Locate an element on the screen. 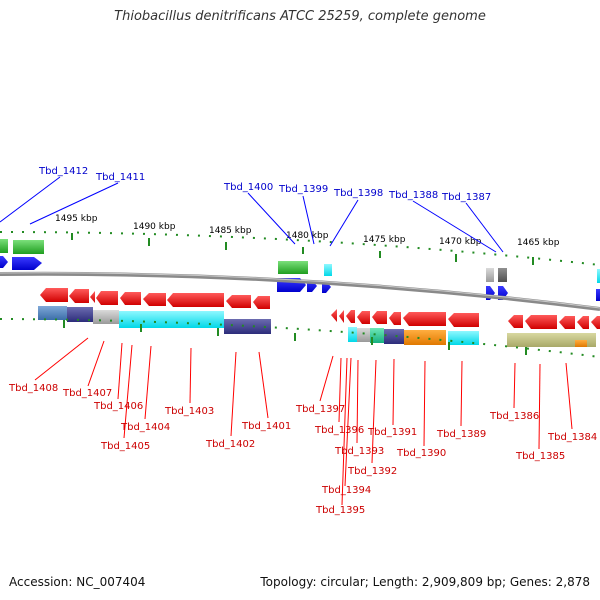 The width and height of the screenshot is (600, 600). gene-tbd-1411-cds is located at coordinates (27, 263).